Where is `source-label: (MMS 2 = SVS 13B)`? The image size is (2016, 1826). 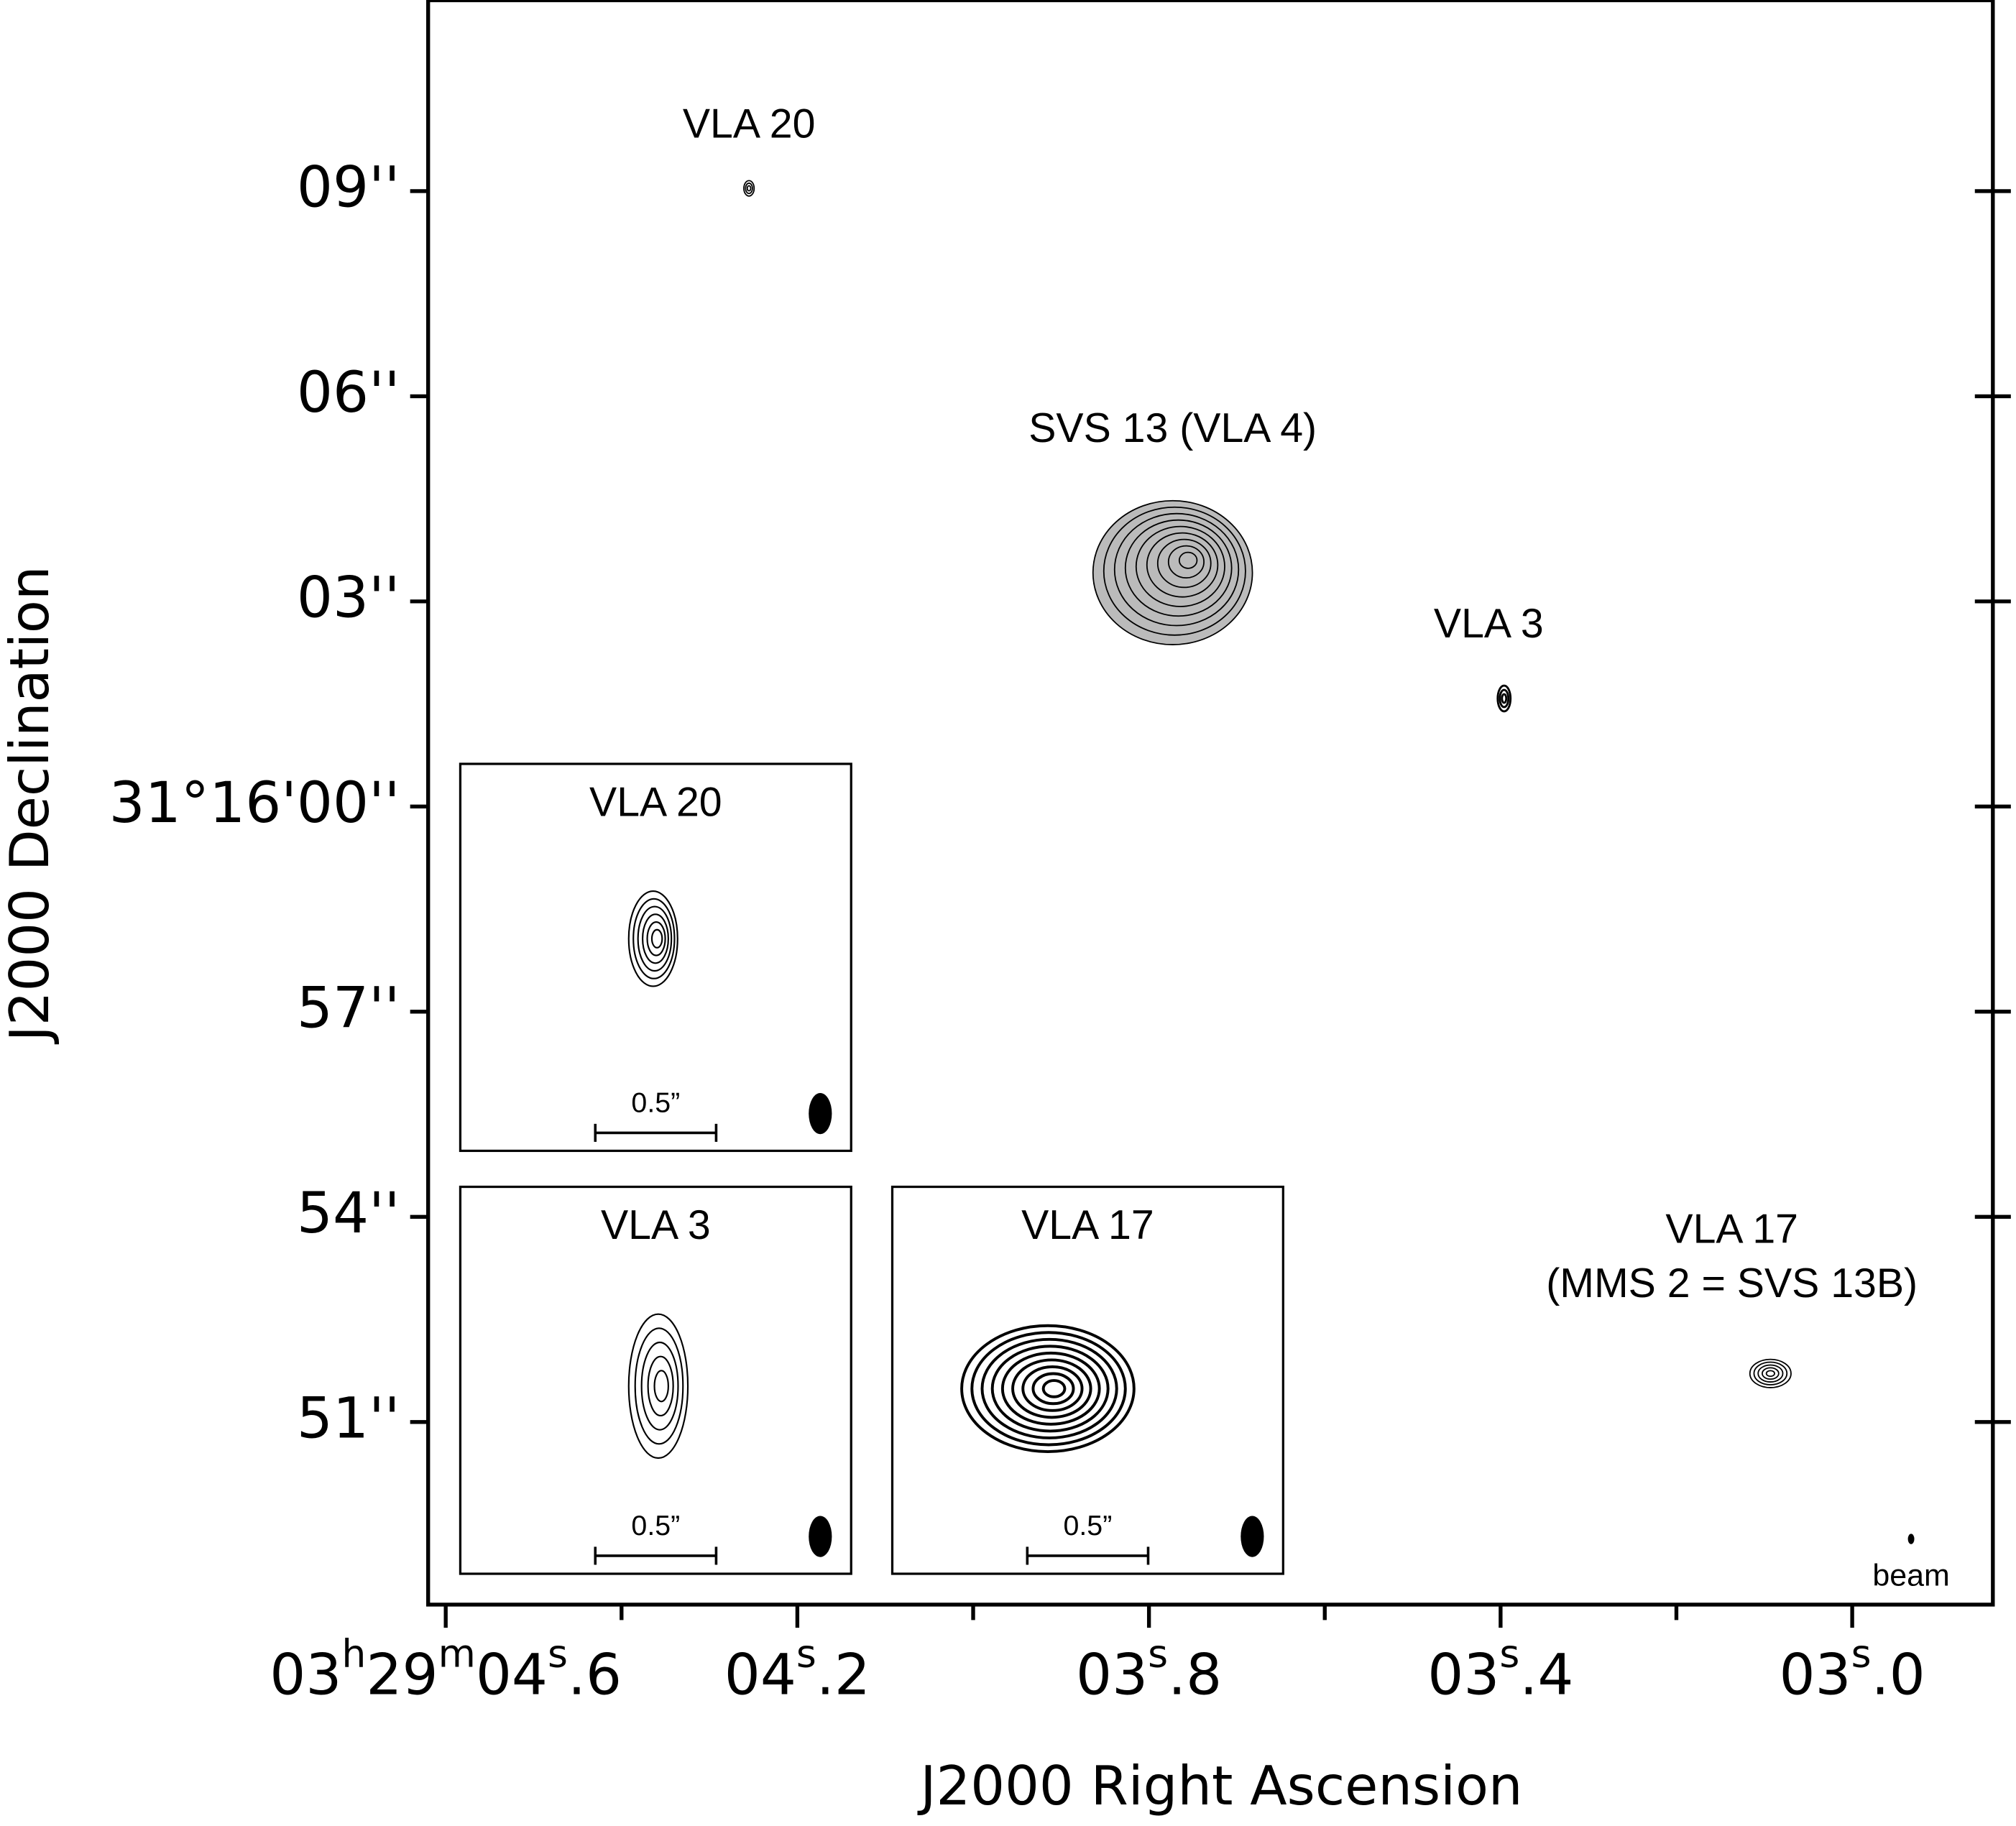
source-label: (MMS 2 = SVS 13B) is located at coordinates (1732, 1283).